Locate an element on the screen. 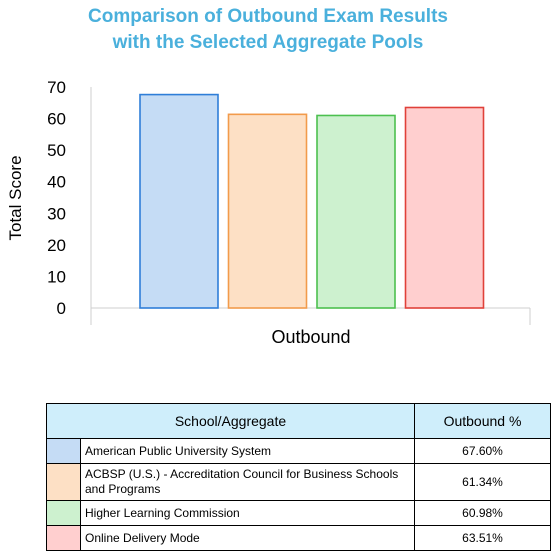 Image resolution: width=559 pixels, height=558 pixels. row-value: 61.34% is located at coordinates (482, 482).